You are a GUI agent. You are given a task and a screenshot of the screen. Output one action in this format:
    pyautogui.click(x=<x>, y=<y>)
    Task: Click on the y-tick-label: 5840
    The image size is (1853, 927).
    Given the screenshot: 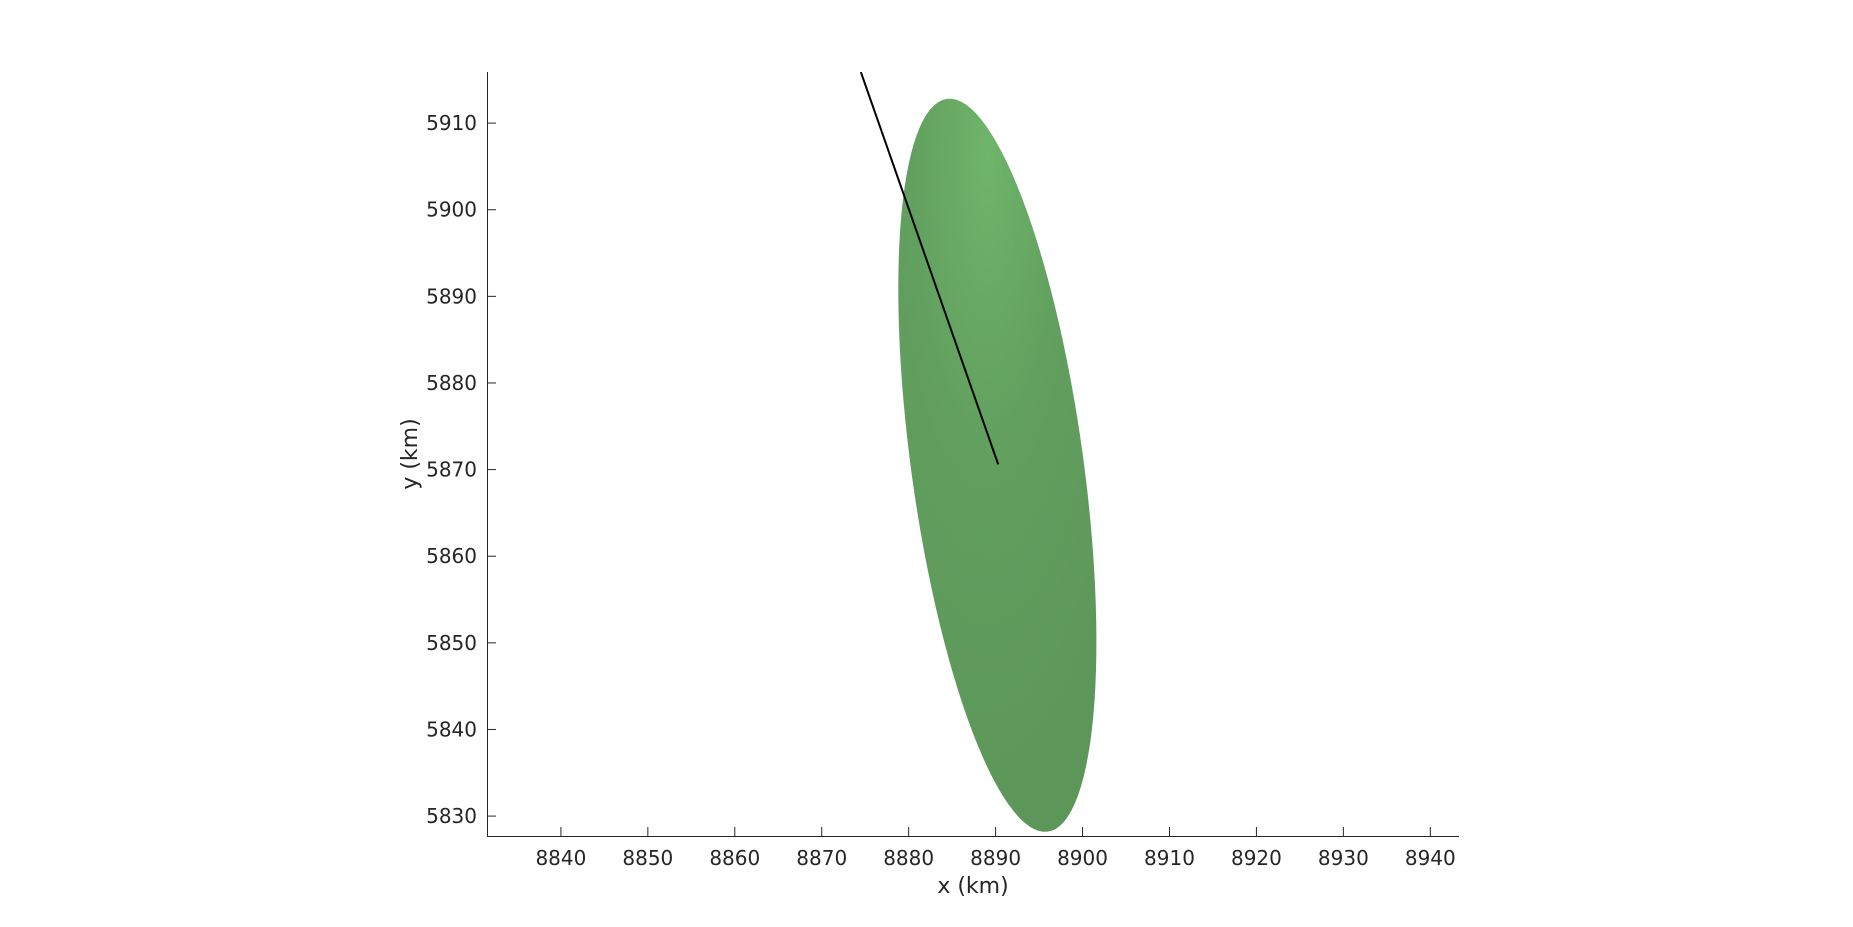 What is the action you would take?
    pyautogui.click(x=451, y=729)
    